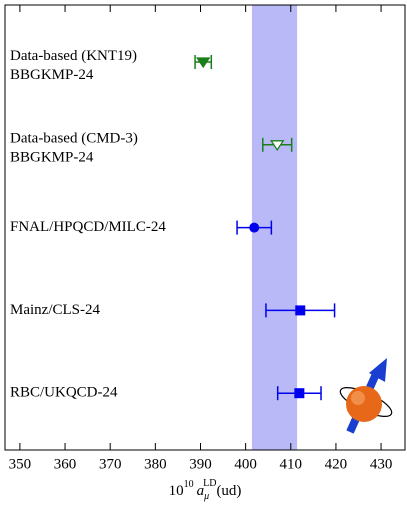 The height and width of the screenshot is (506, 407). Describe the element at coordinates (73, 56) in the screenshot. I see `category-label: Data-based (KNT19)` at that location.